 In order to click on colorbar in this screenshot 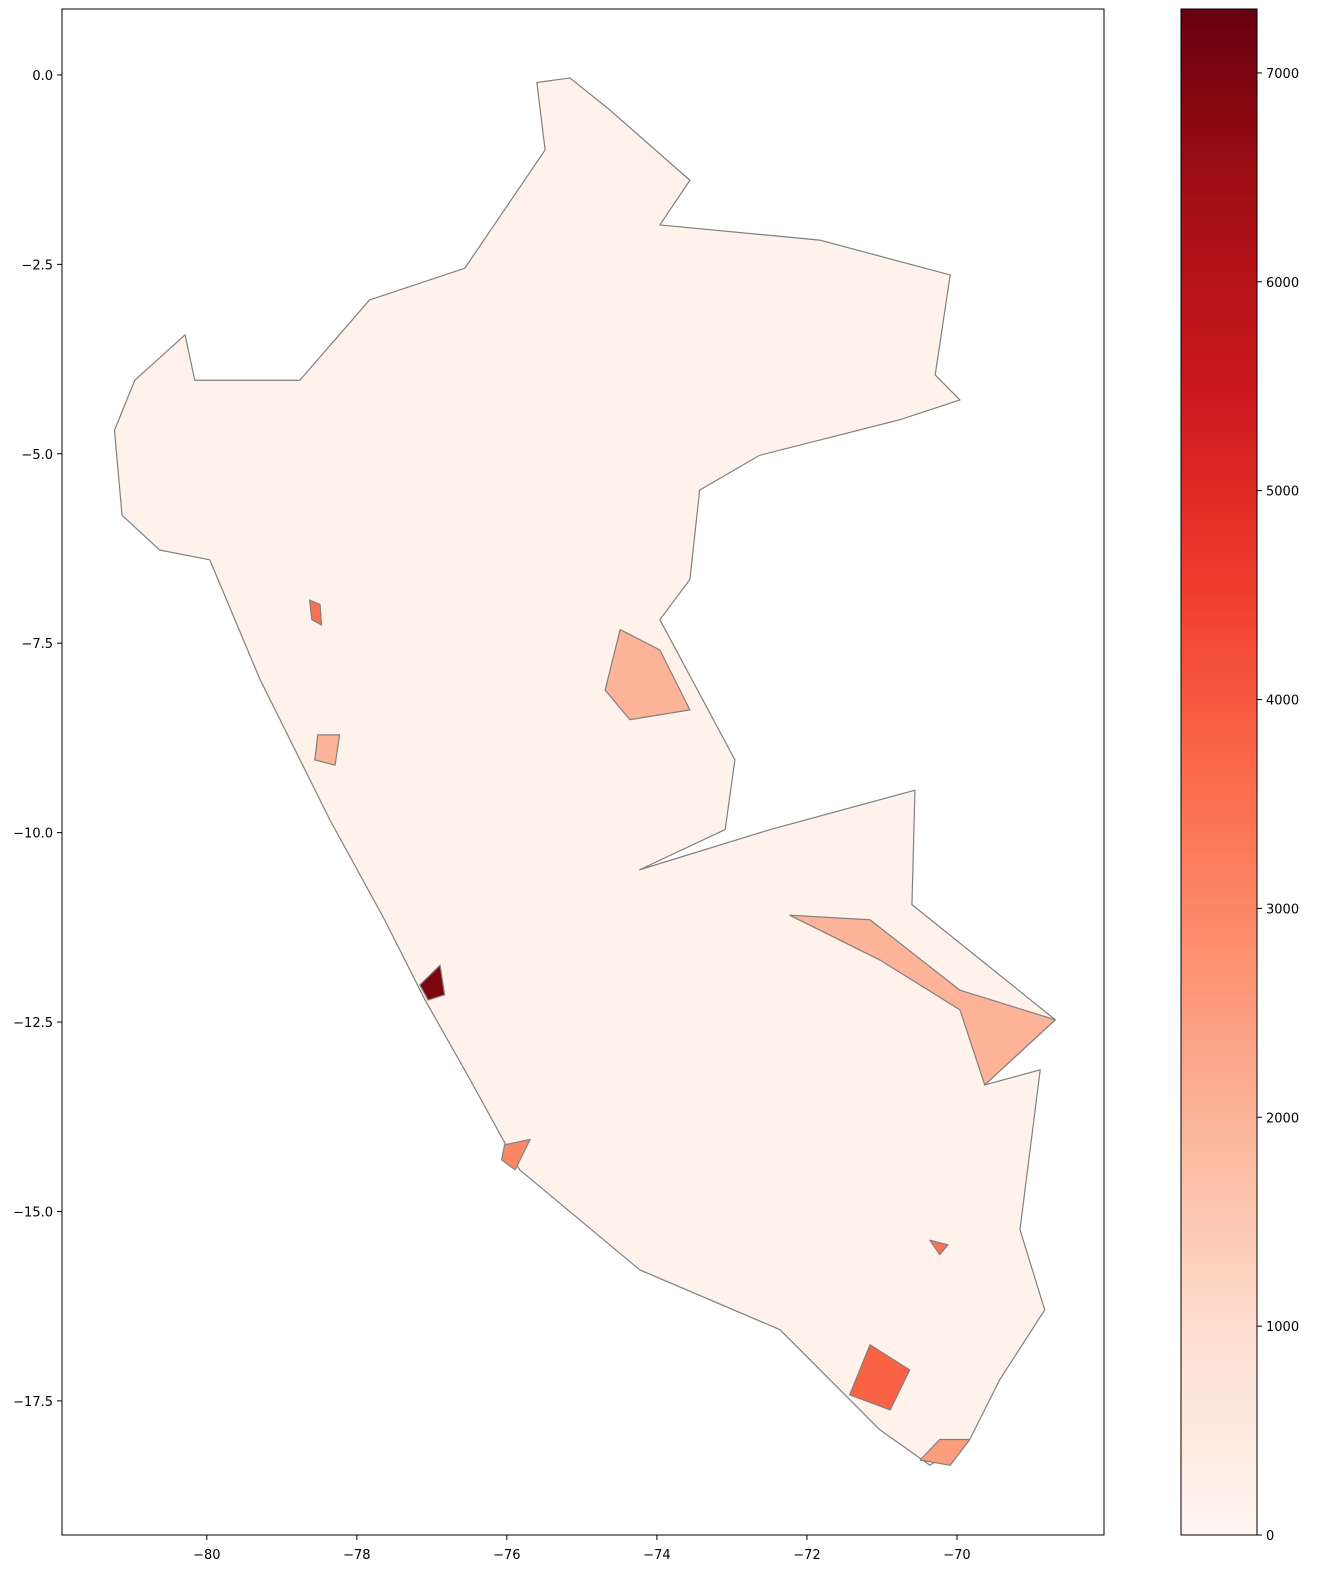, I will do `click(1219, 772)`.